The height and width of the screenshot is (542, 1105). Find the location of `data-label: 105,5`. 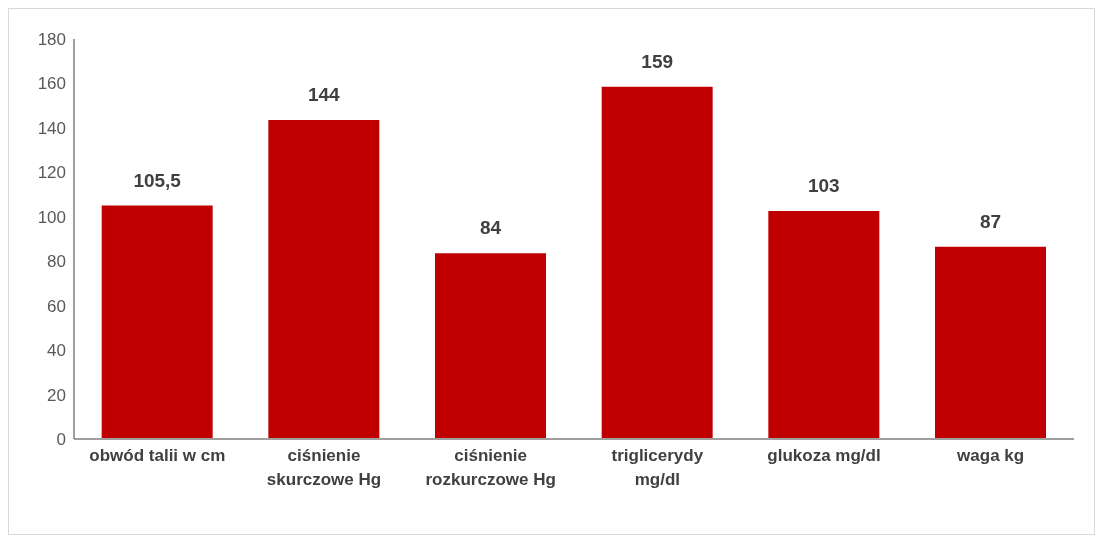

data-label: 105,5 is located at coordinates (157, 180).